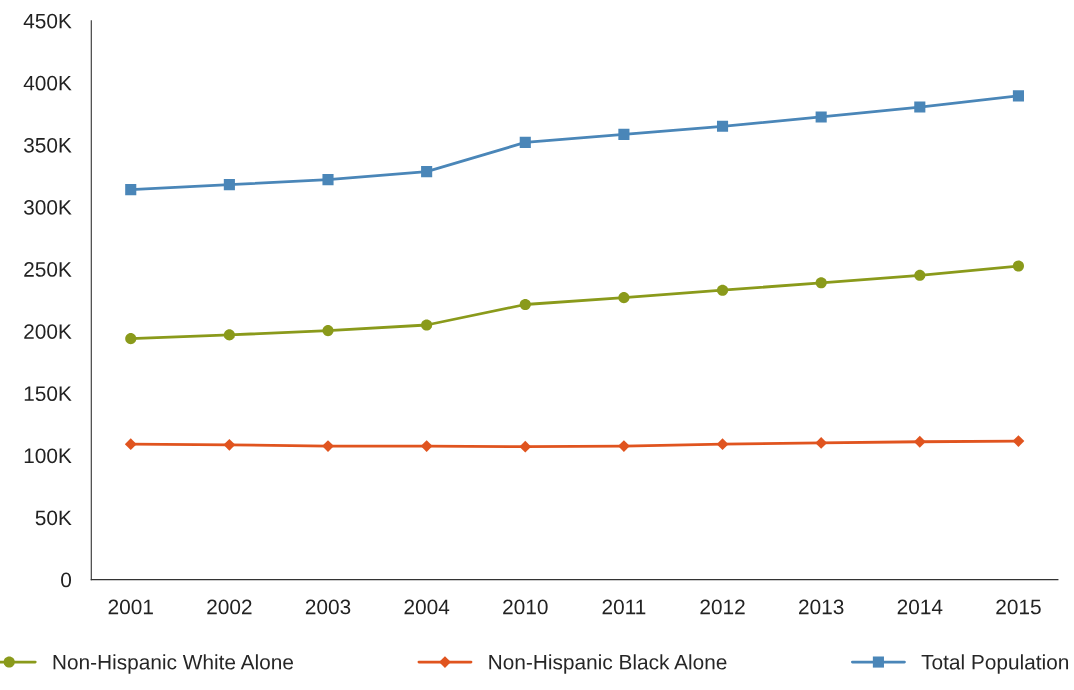 This screenshot has height=690, width=1074. I want to click on x-tick-label: 2003, so click(328, 607).